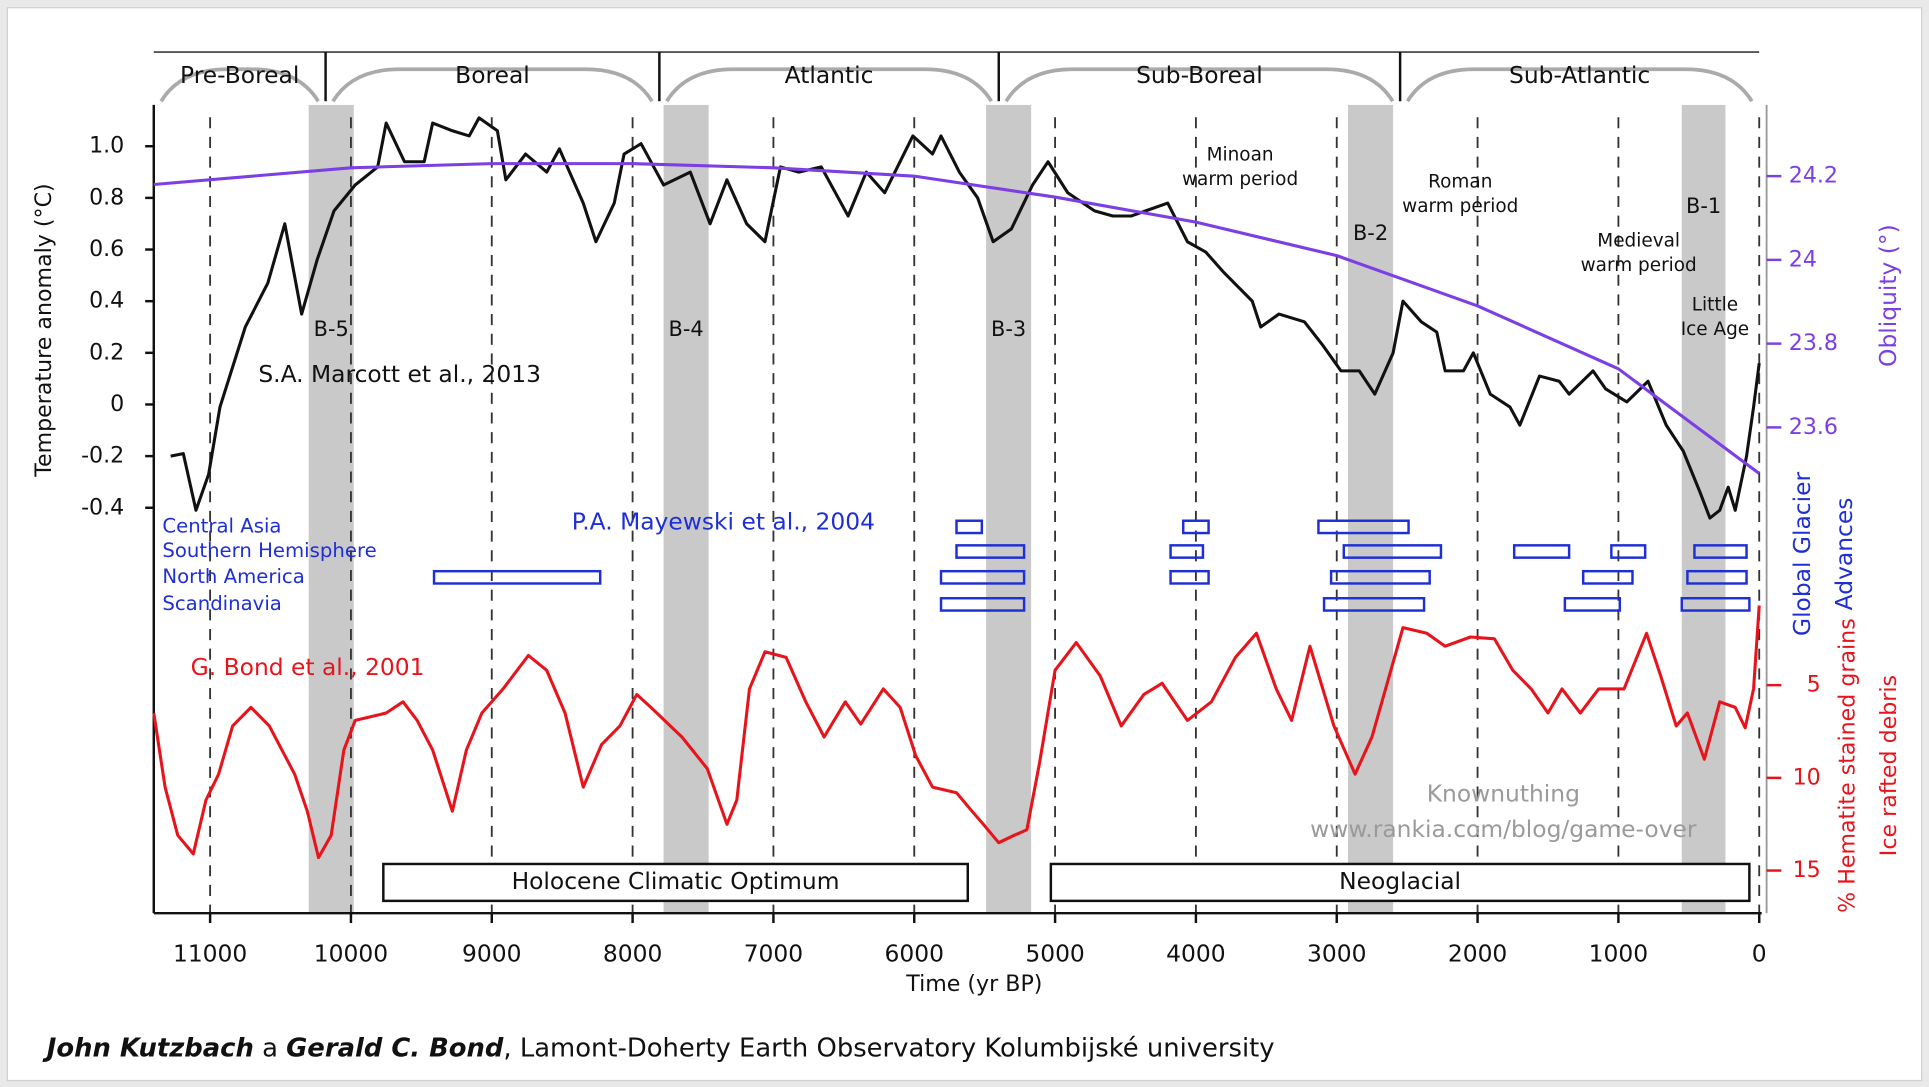 This screenshot has width=1929, height=1087. Describe the element at coordinates (1813, 427) in the screenshot. I see `y2-tick-label: 23.6` at that location.